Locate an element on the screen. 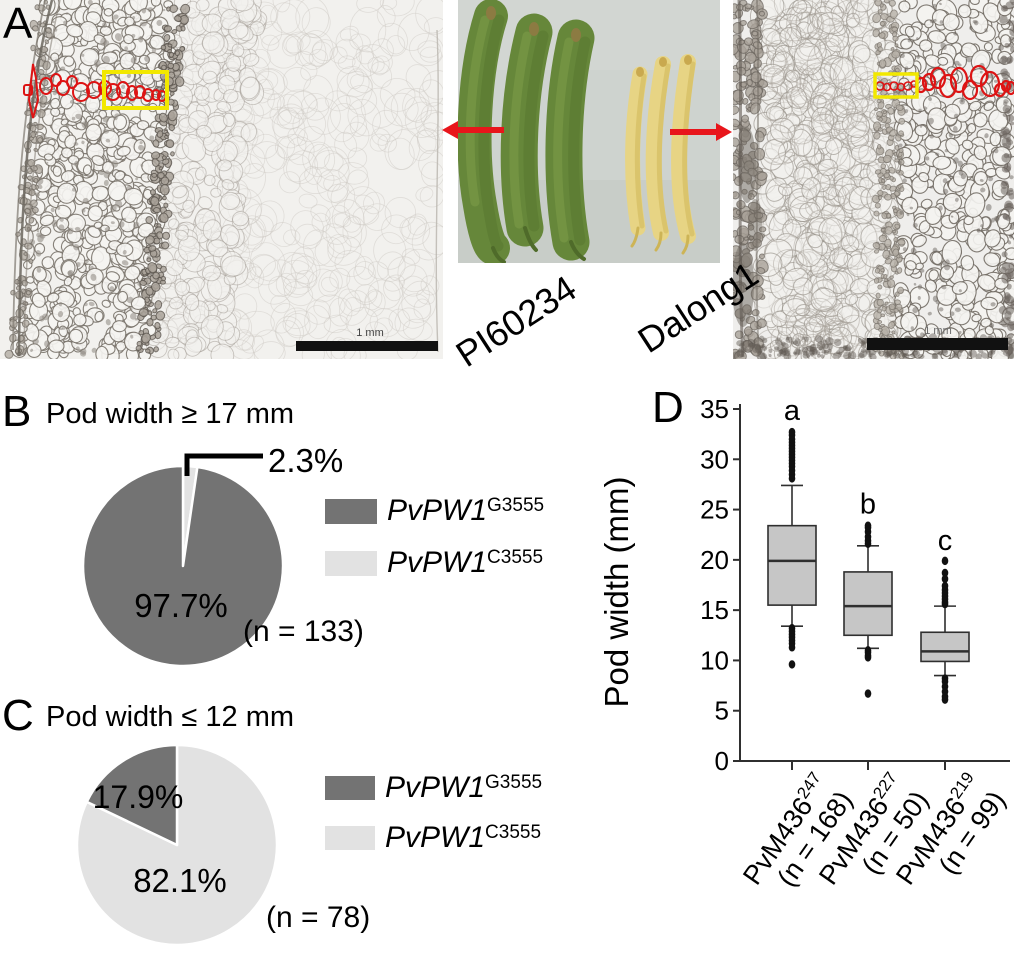 This screenshot has height=953, width=1014. pie-c-major-pct: 82.1% is located at coordinates (180, 880).